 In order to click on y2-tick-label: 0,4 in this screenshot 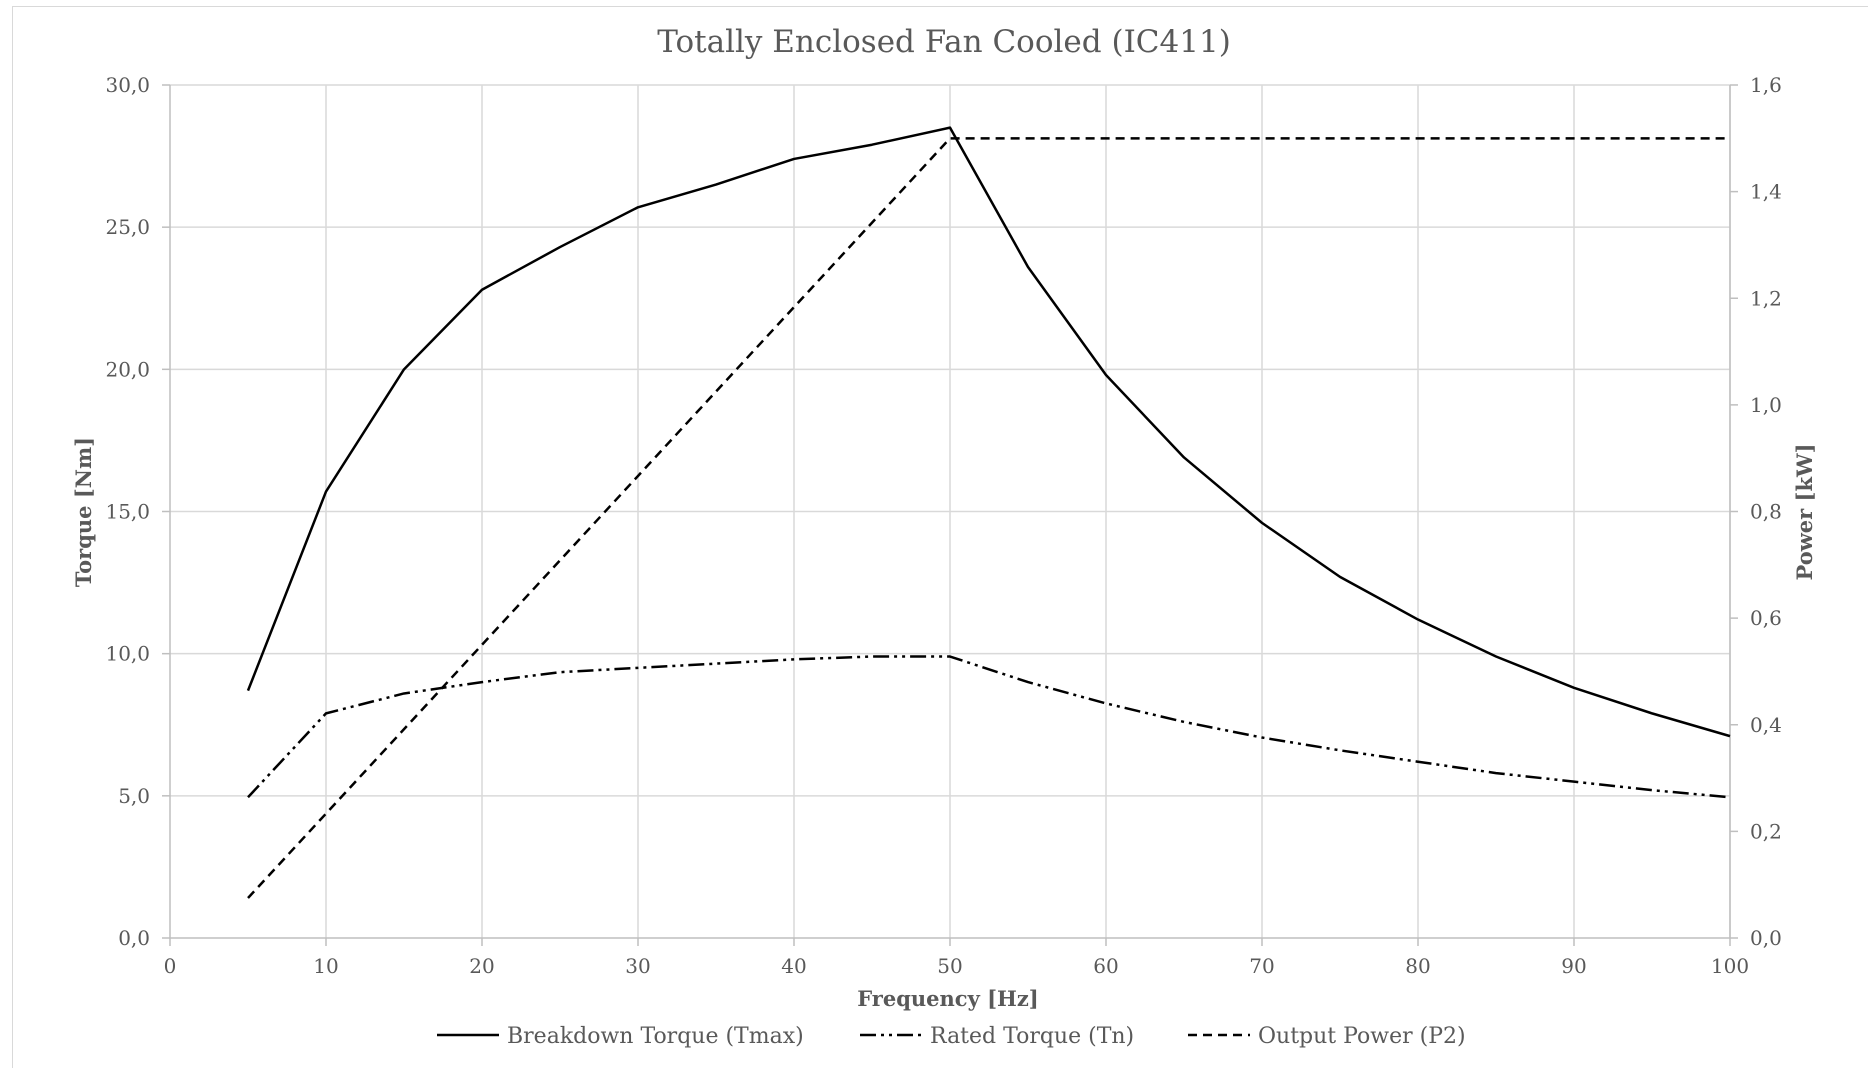, I will do `click(1766, 725)`.